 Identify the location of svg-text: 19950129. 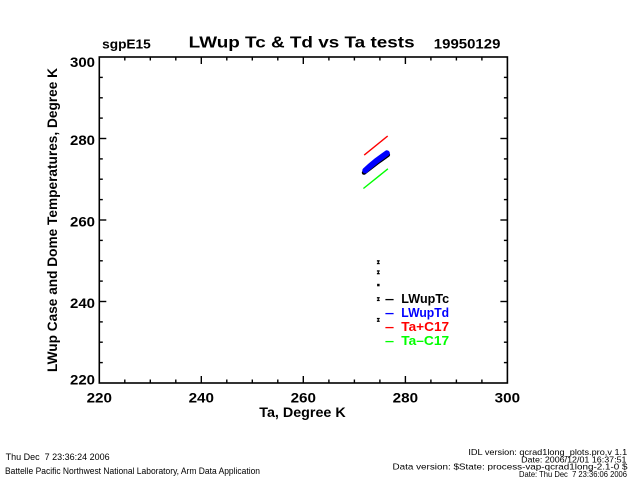
(467, 44).